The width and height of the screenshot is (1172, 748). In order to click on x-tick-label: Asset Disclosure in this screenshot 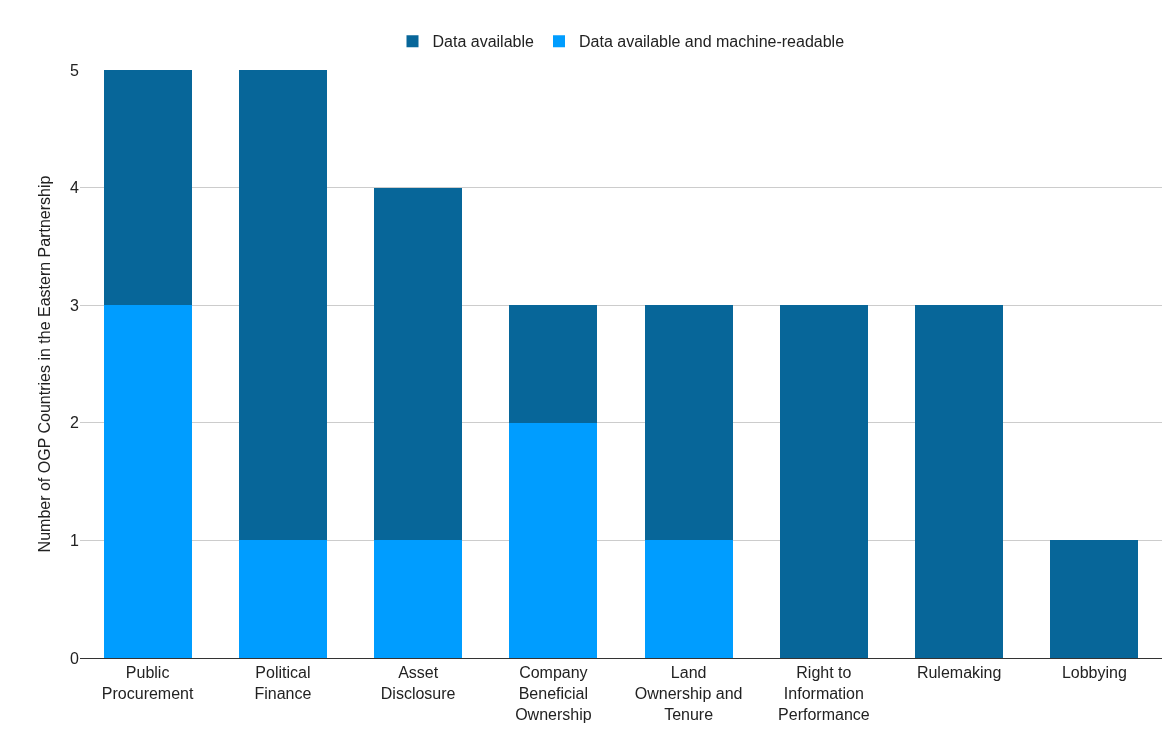, I will do `click(418, 683)`.